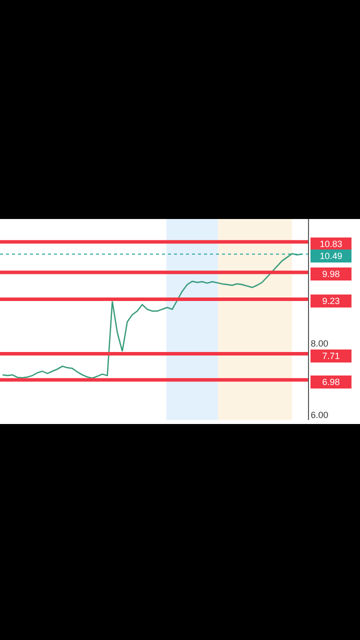 The width and height of the screenshot is (360, 640). I want to click on y-tick-label: 6.00, so click(319, 415).